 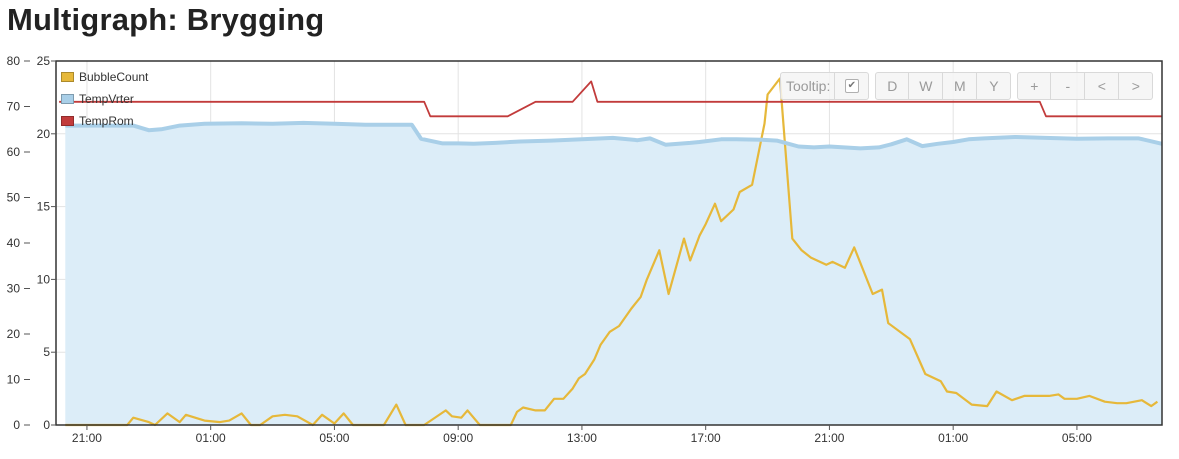 What do you see at coordinates (14, 289) in the screenshot?
I see `y-left-tick-label: 30` at bounding box center [14, 289].